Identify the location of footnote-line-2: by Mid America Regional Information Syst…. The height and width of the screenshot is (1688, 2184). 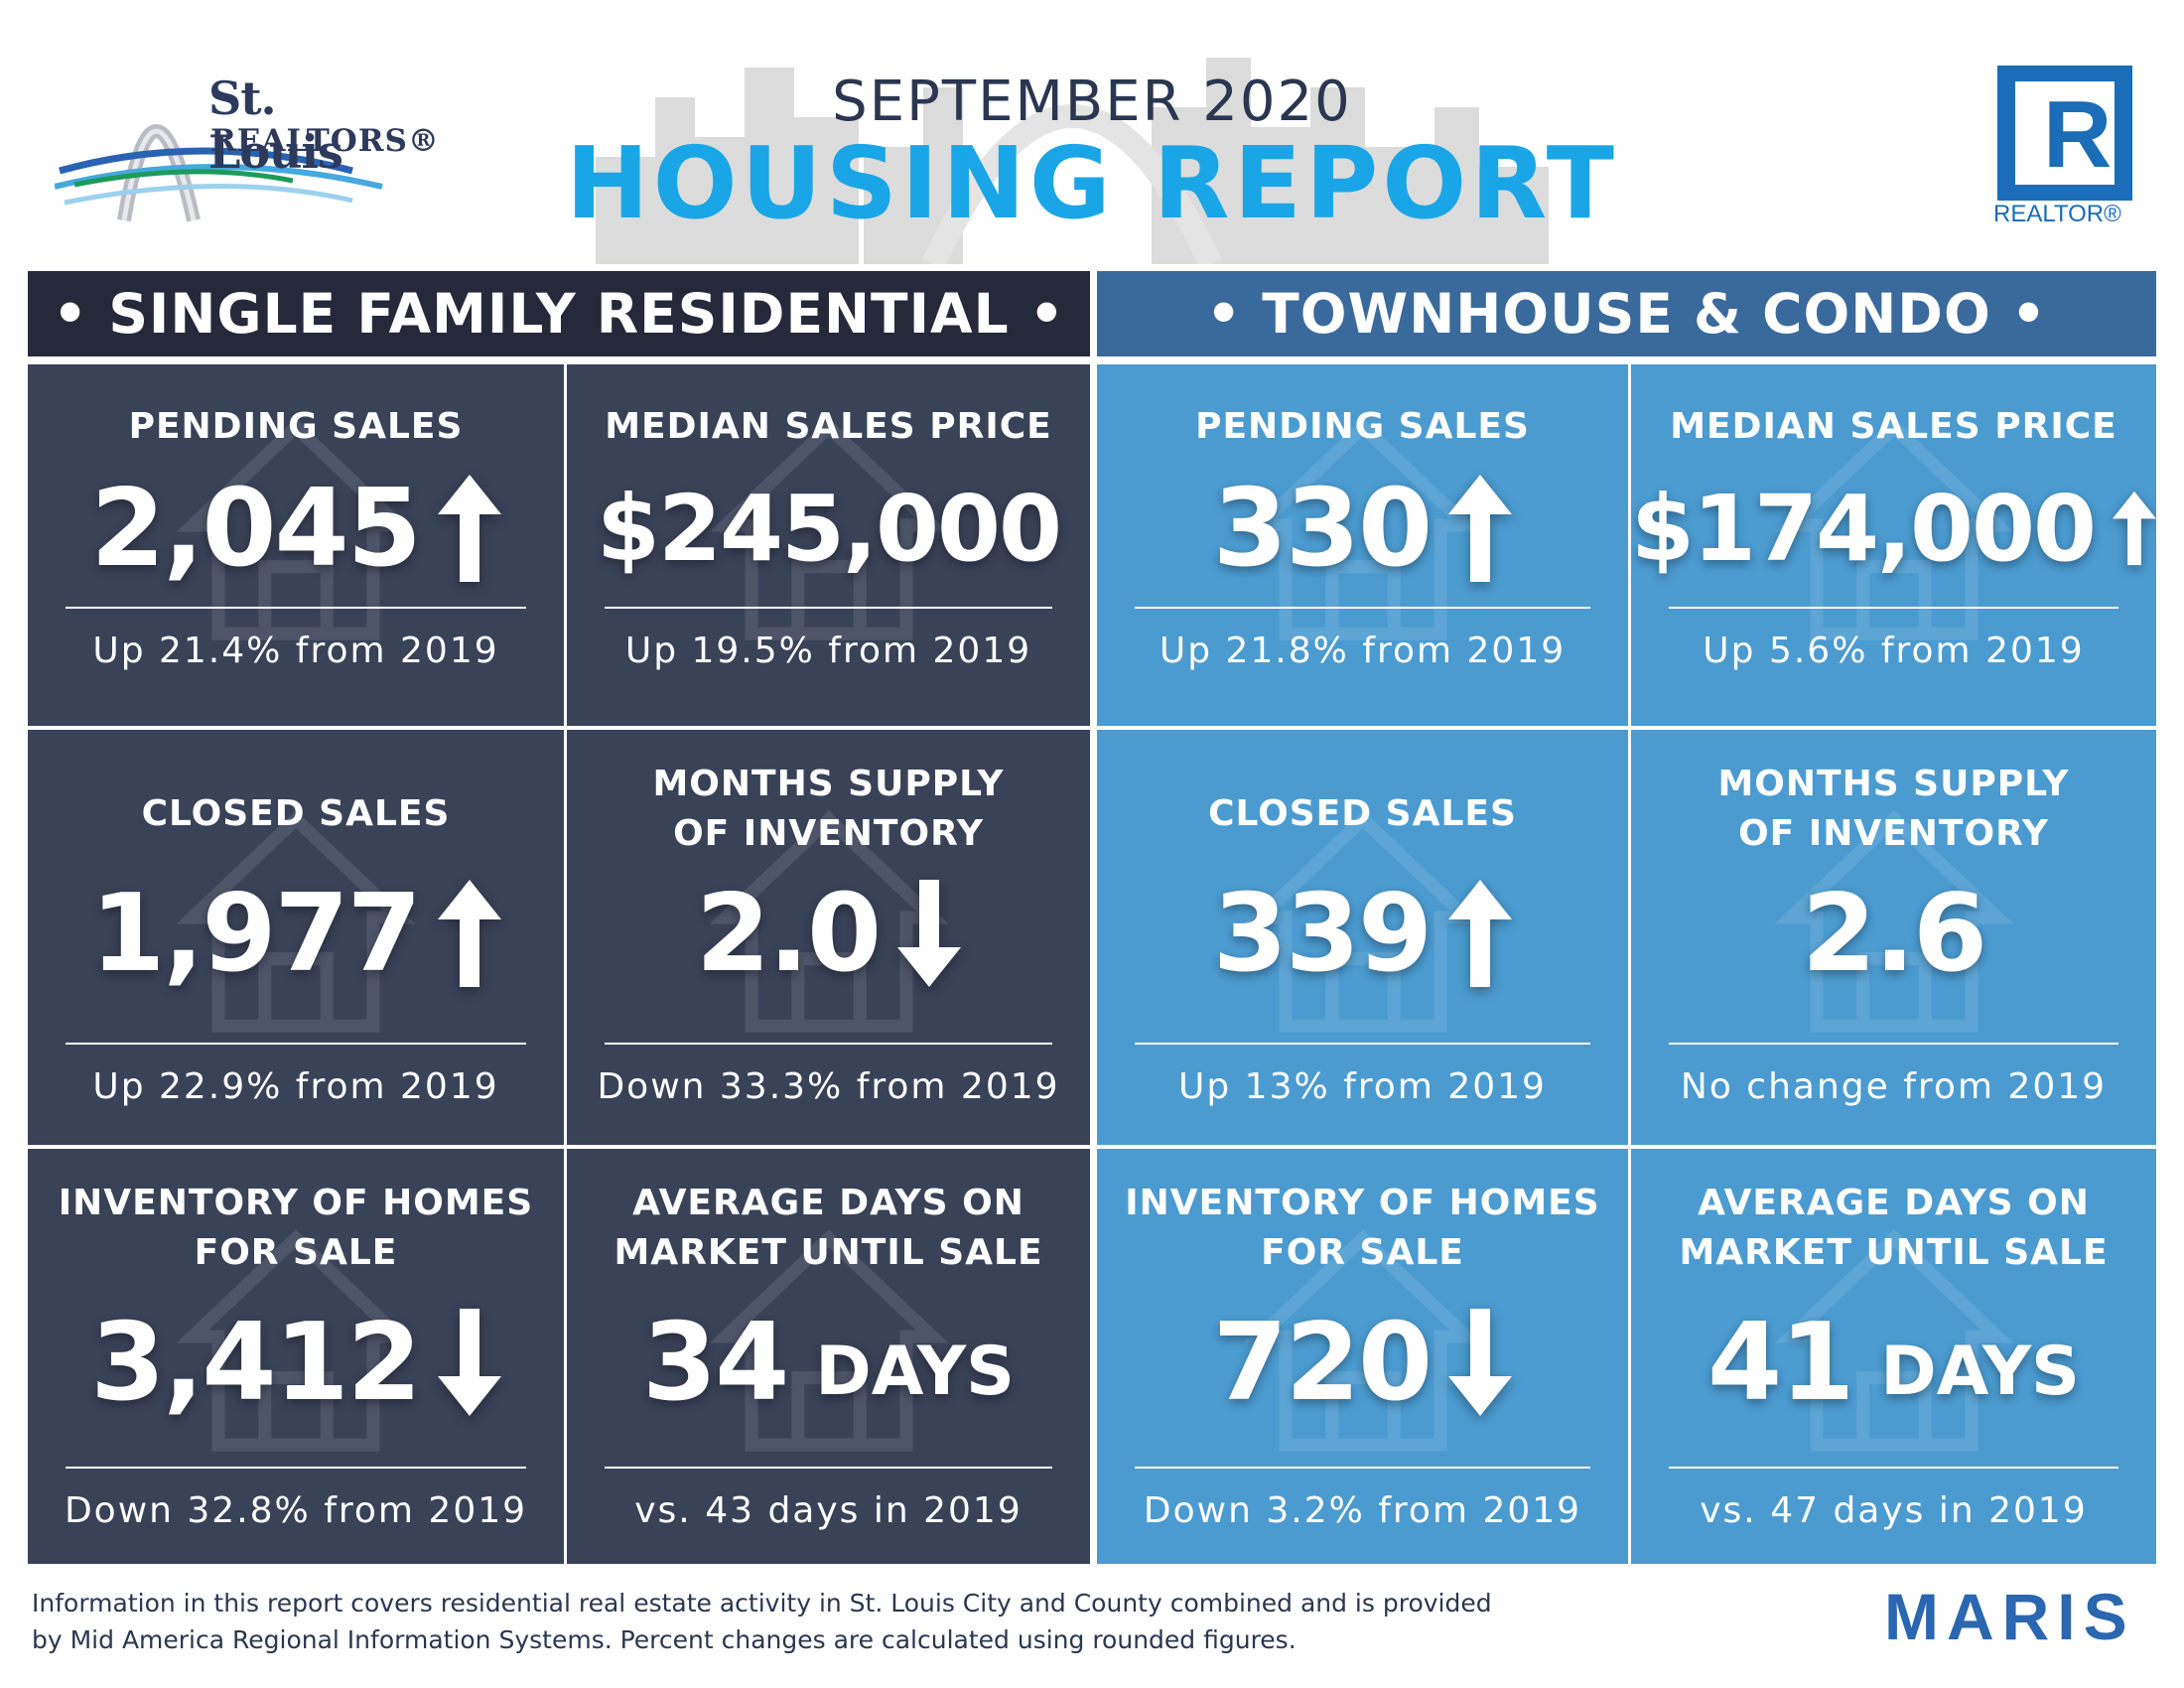
(664, 1639).